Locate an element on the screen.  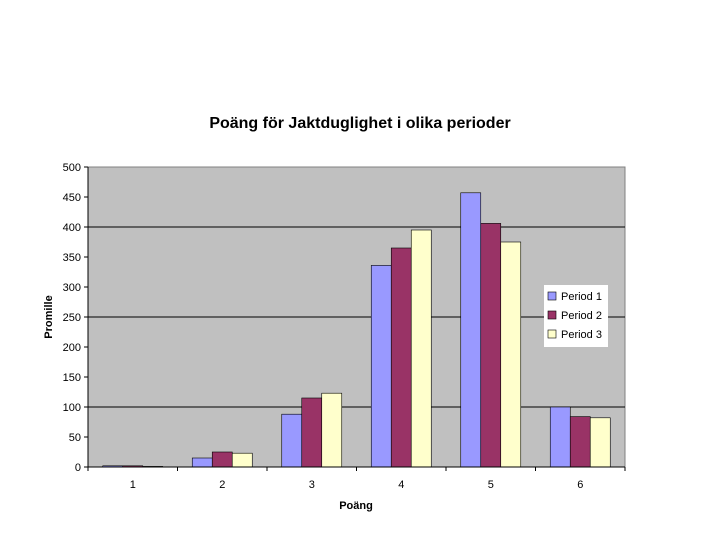
y-tick-label: 150 is located at coordinates (72, 378).